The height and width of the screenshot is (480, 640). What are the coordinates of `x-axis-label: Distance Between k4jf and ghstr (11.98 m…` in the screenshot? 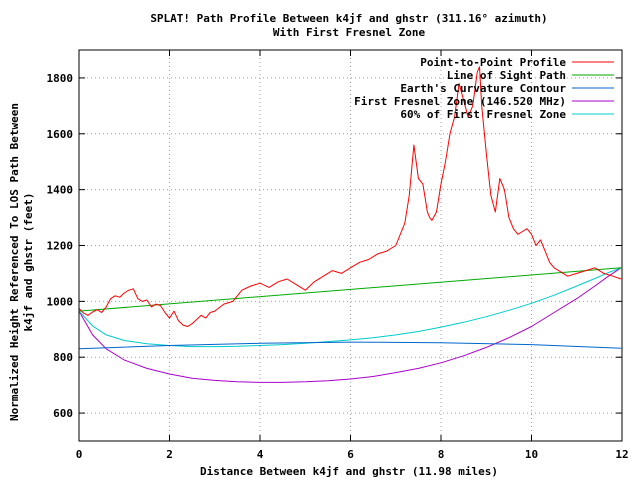 It's located at (349, 471).